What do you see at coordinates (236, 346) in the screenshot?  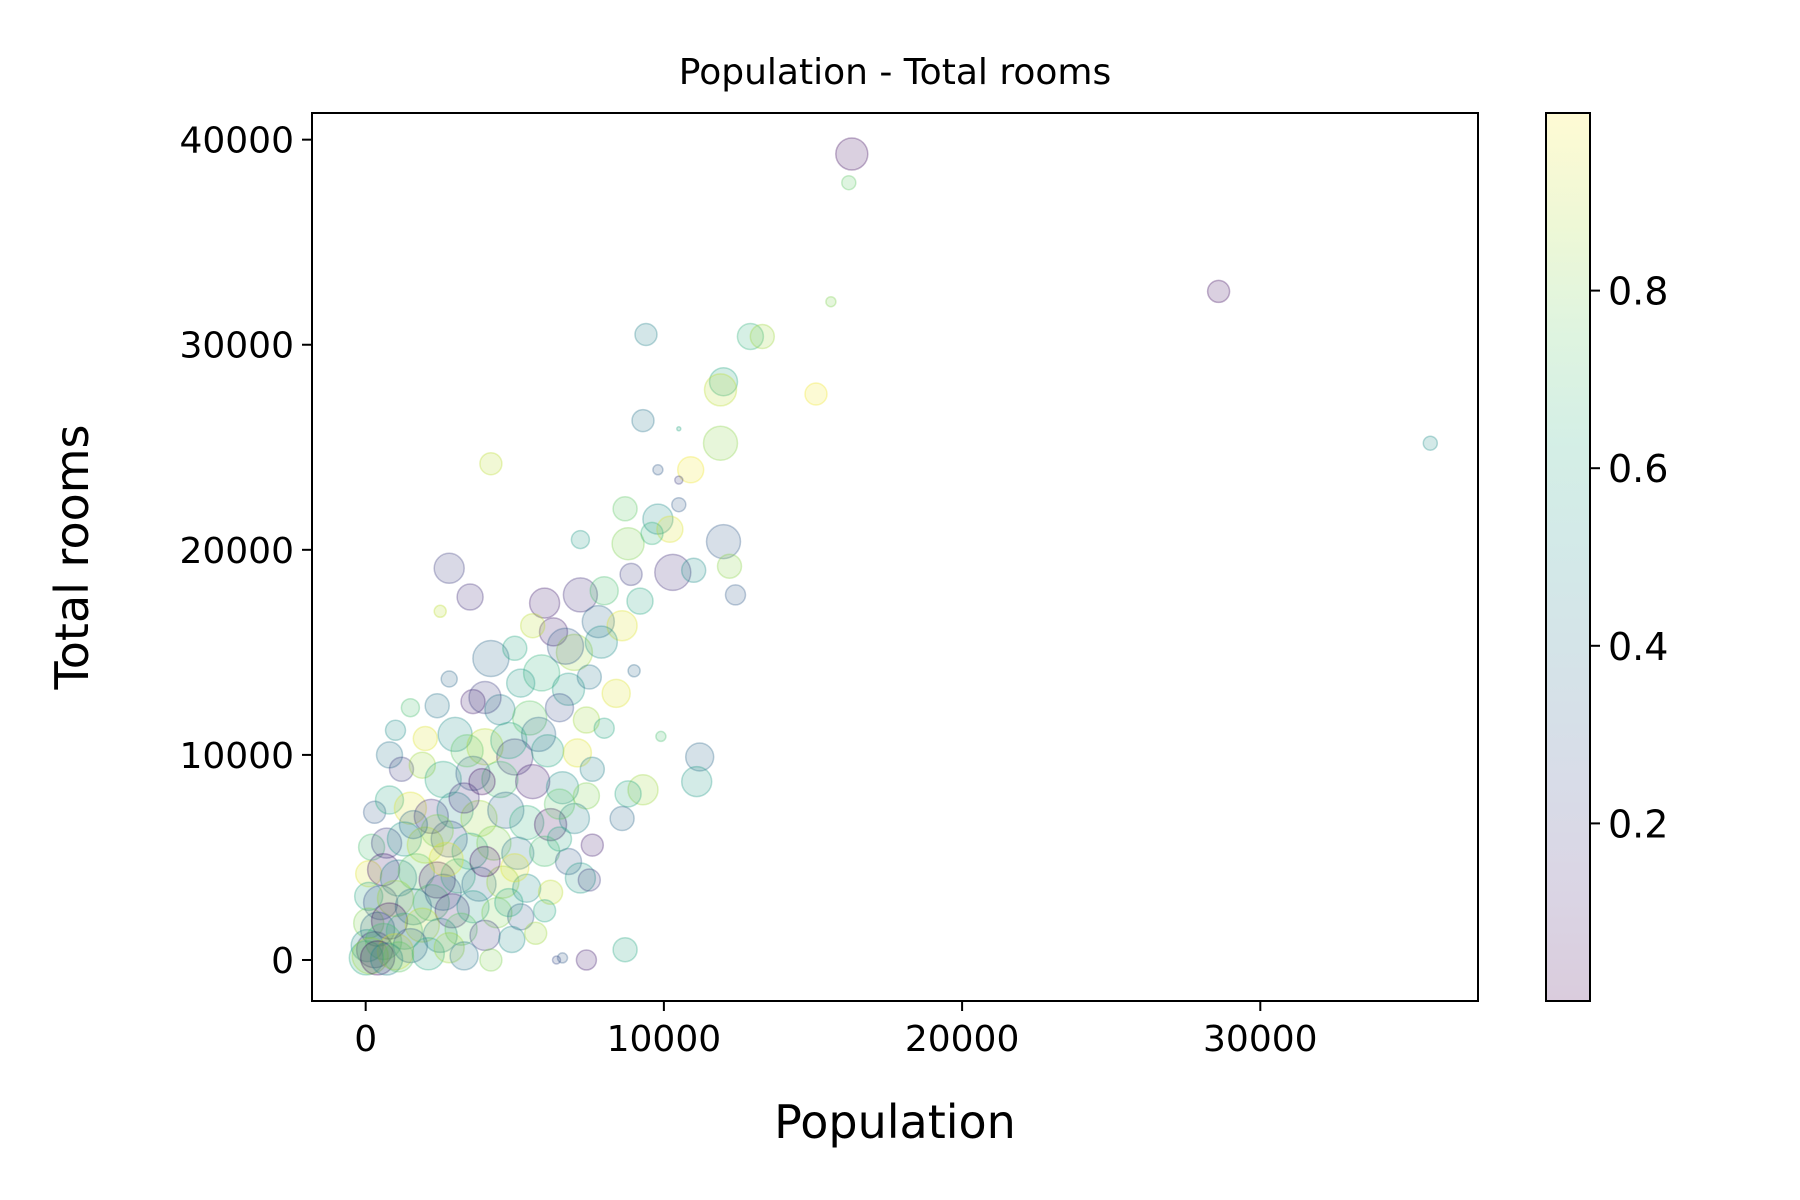 I see `y-tick-label: 30000` at bounding box center [236, 346].